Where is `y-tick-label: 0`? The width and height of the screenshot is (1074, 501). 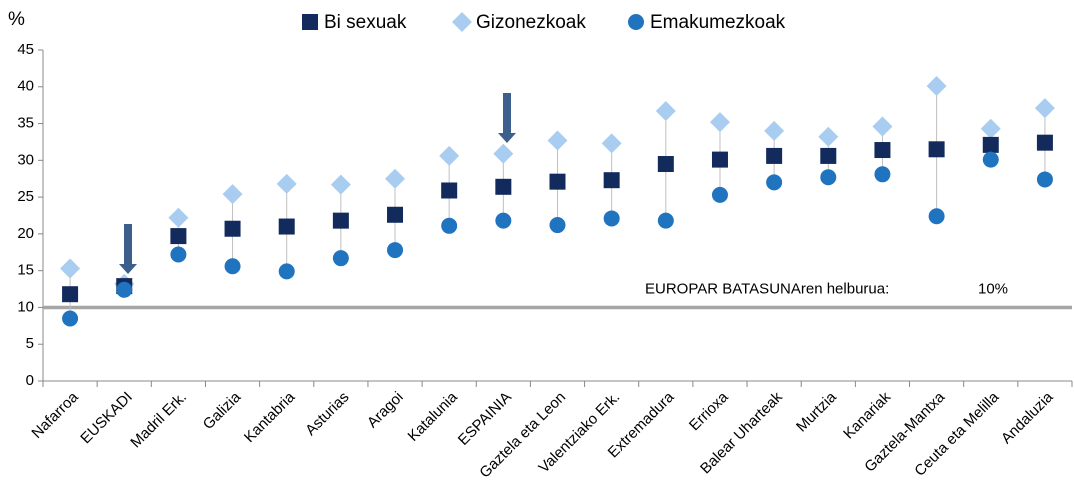
y-tick-label: 0 is located at coordinates (30, 380).